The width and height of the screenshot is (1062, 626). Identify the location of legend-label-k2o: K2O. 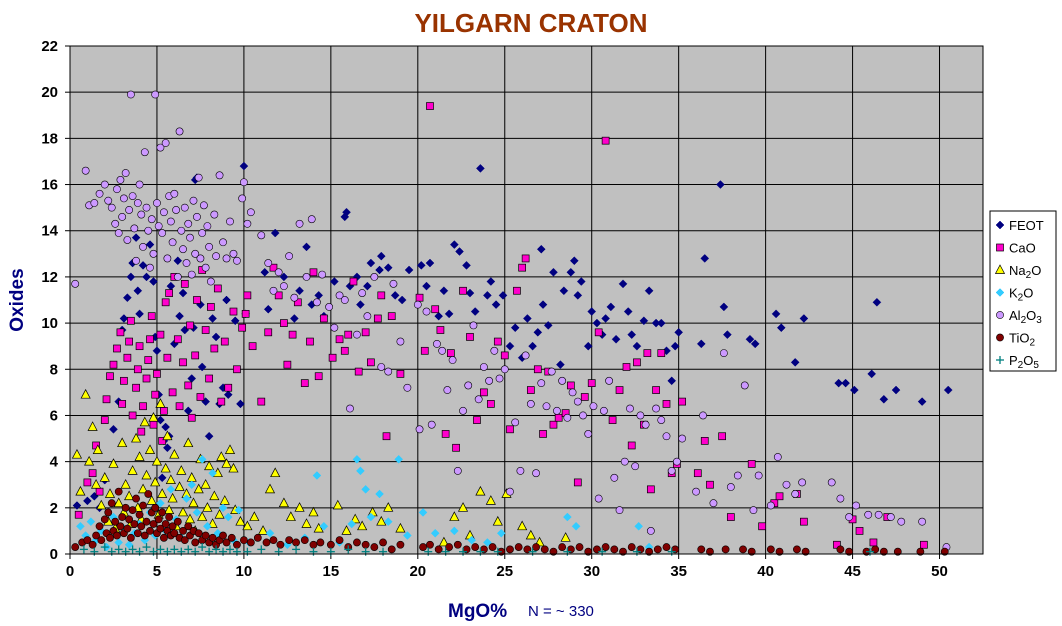
(1021, 295).